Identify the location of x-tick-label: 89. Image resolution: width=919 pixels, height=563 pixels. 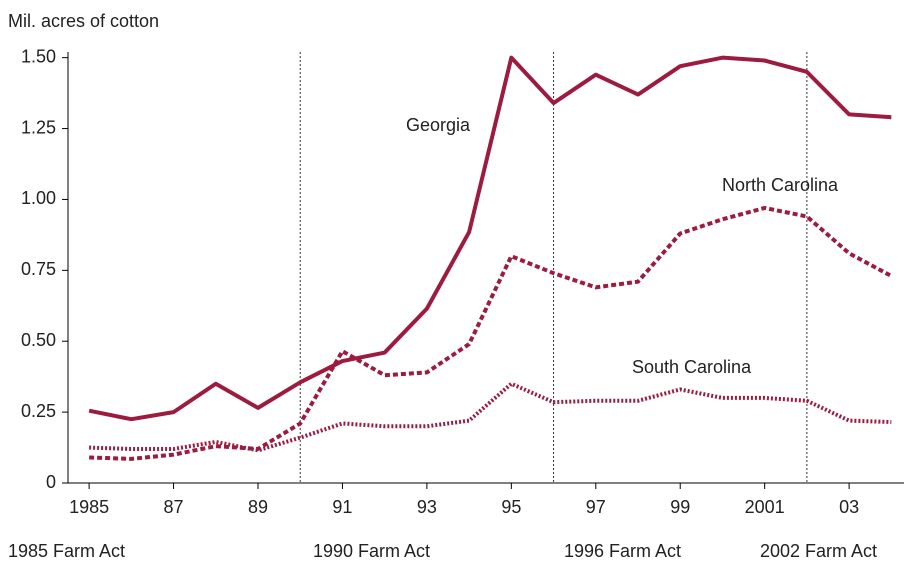
(258, 507).